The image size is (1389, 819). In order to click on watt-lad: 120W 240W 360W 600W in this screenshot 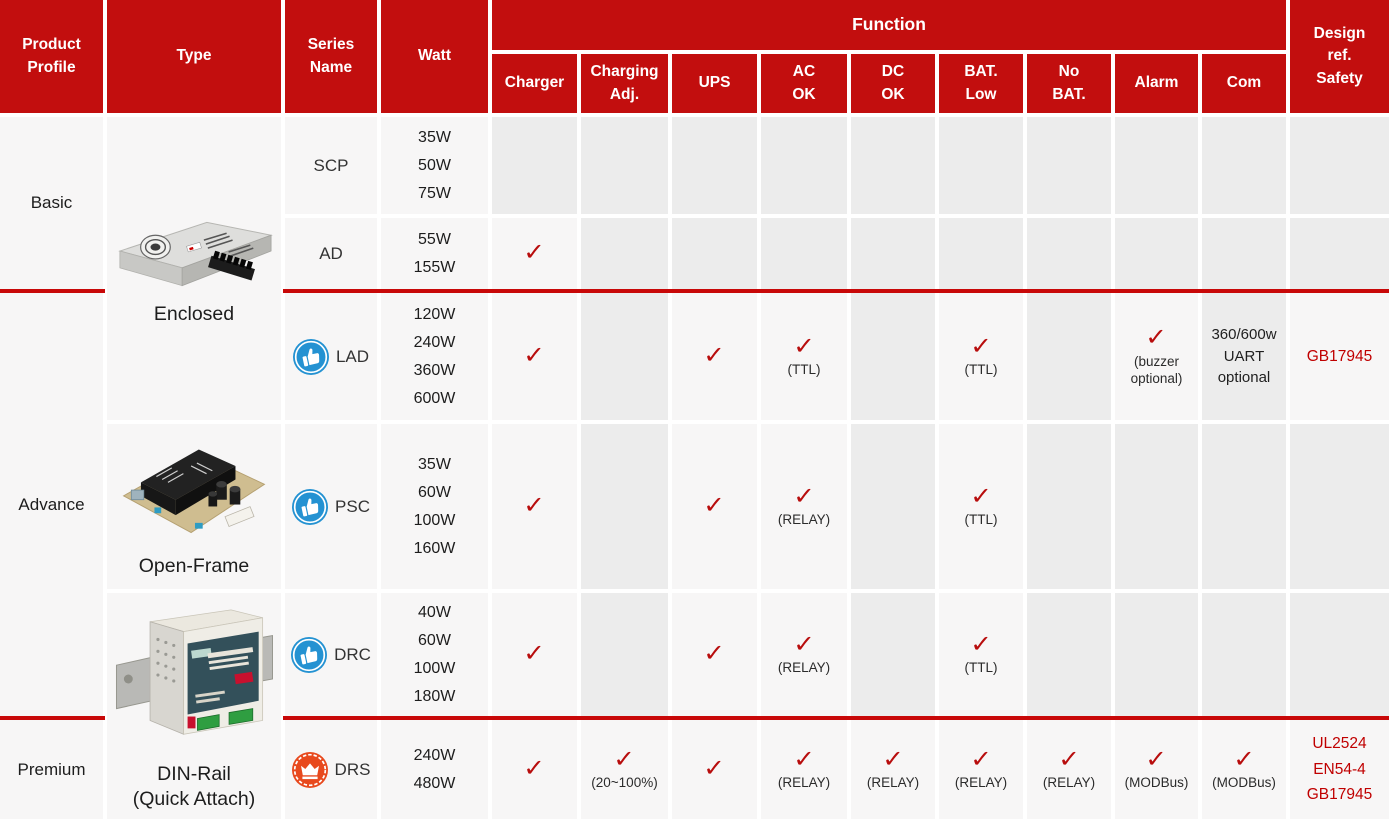, I will do `click(434, 356)`.